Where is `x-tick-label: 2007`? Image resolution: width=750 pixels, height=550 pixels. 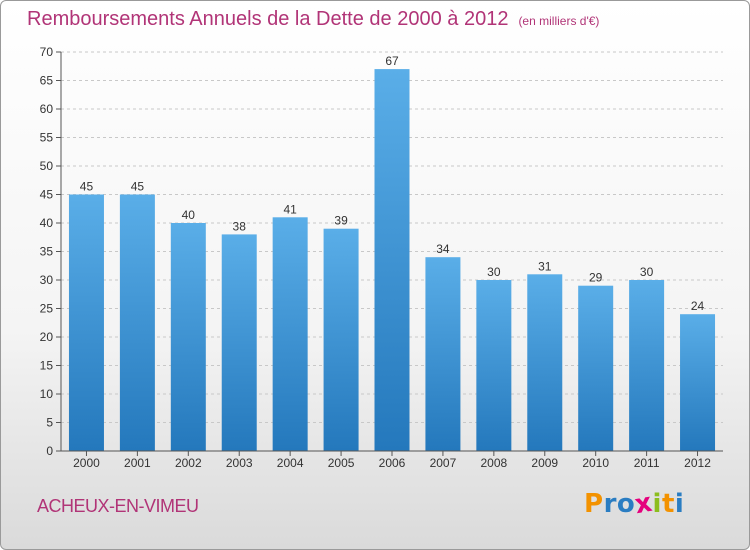 x-tick-label: 2007 is located at coordinates (443, 463).